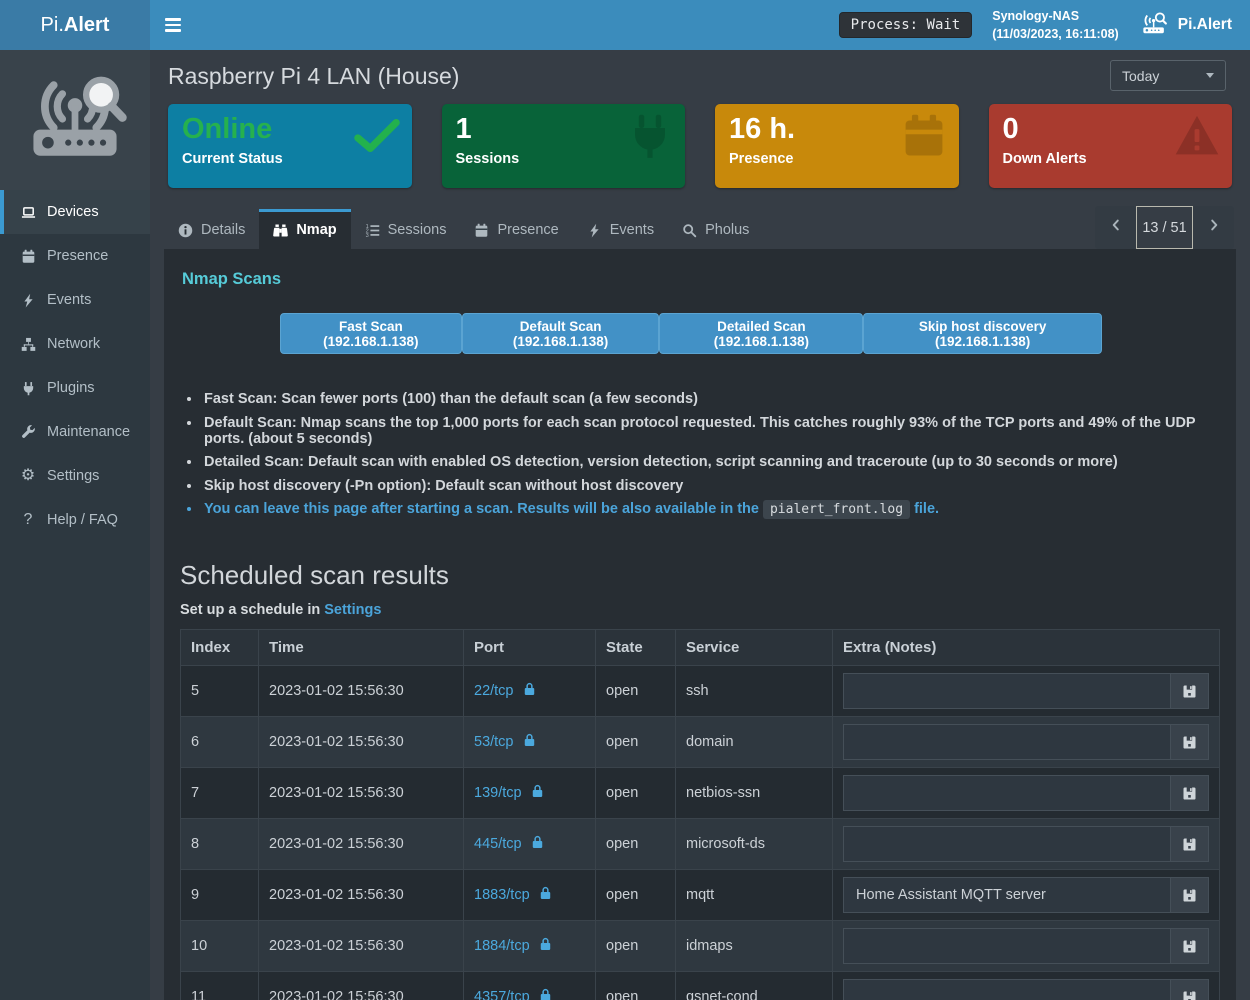 This screenshot has width=1250, height=1000. Describe the element at coordinates (563, 146) in the screenshot. I see `status-card-sessions: 1 Sessions` at that location.